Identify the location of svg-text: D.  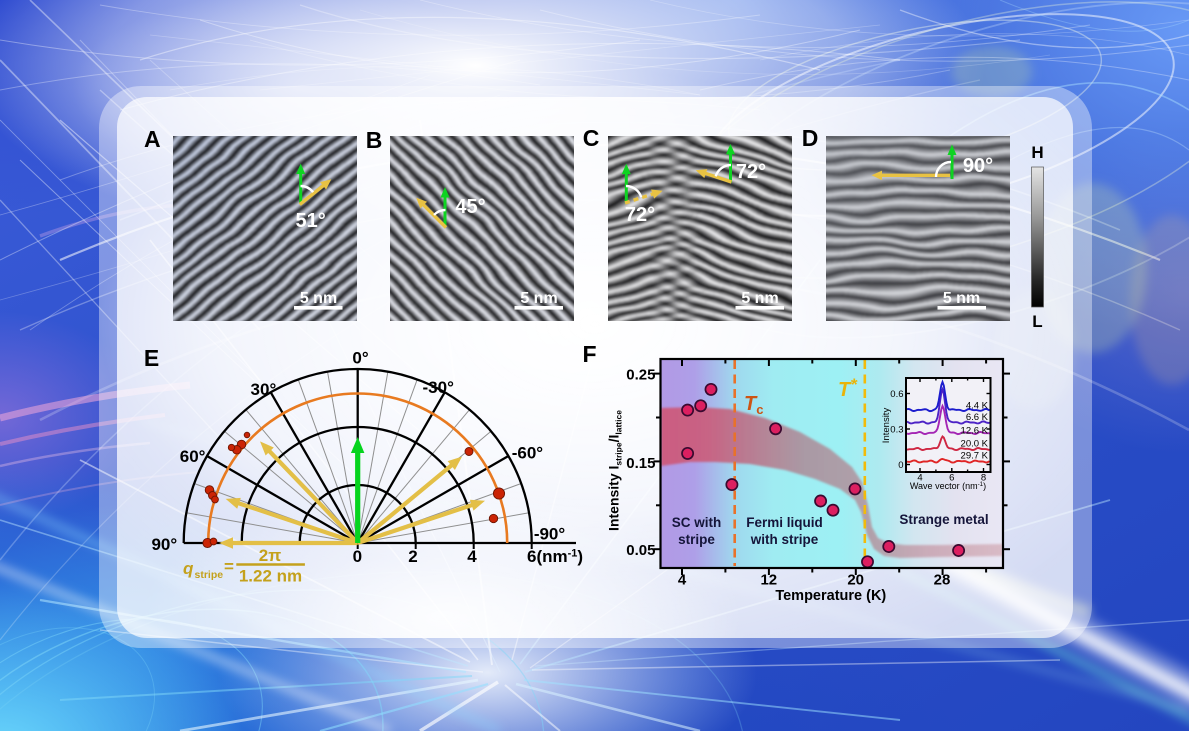
(810, 138).